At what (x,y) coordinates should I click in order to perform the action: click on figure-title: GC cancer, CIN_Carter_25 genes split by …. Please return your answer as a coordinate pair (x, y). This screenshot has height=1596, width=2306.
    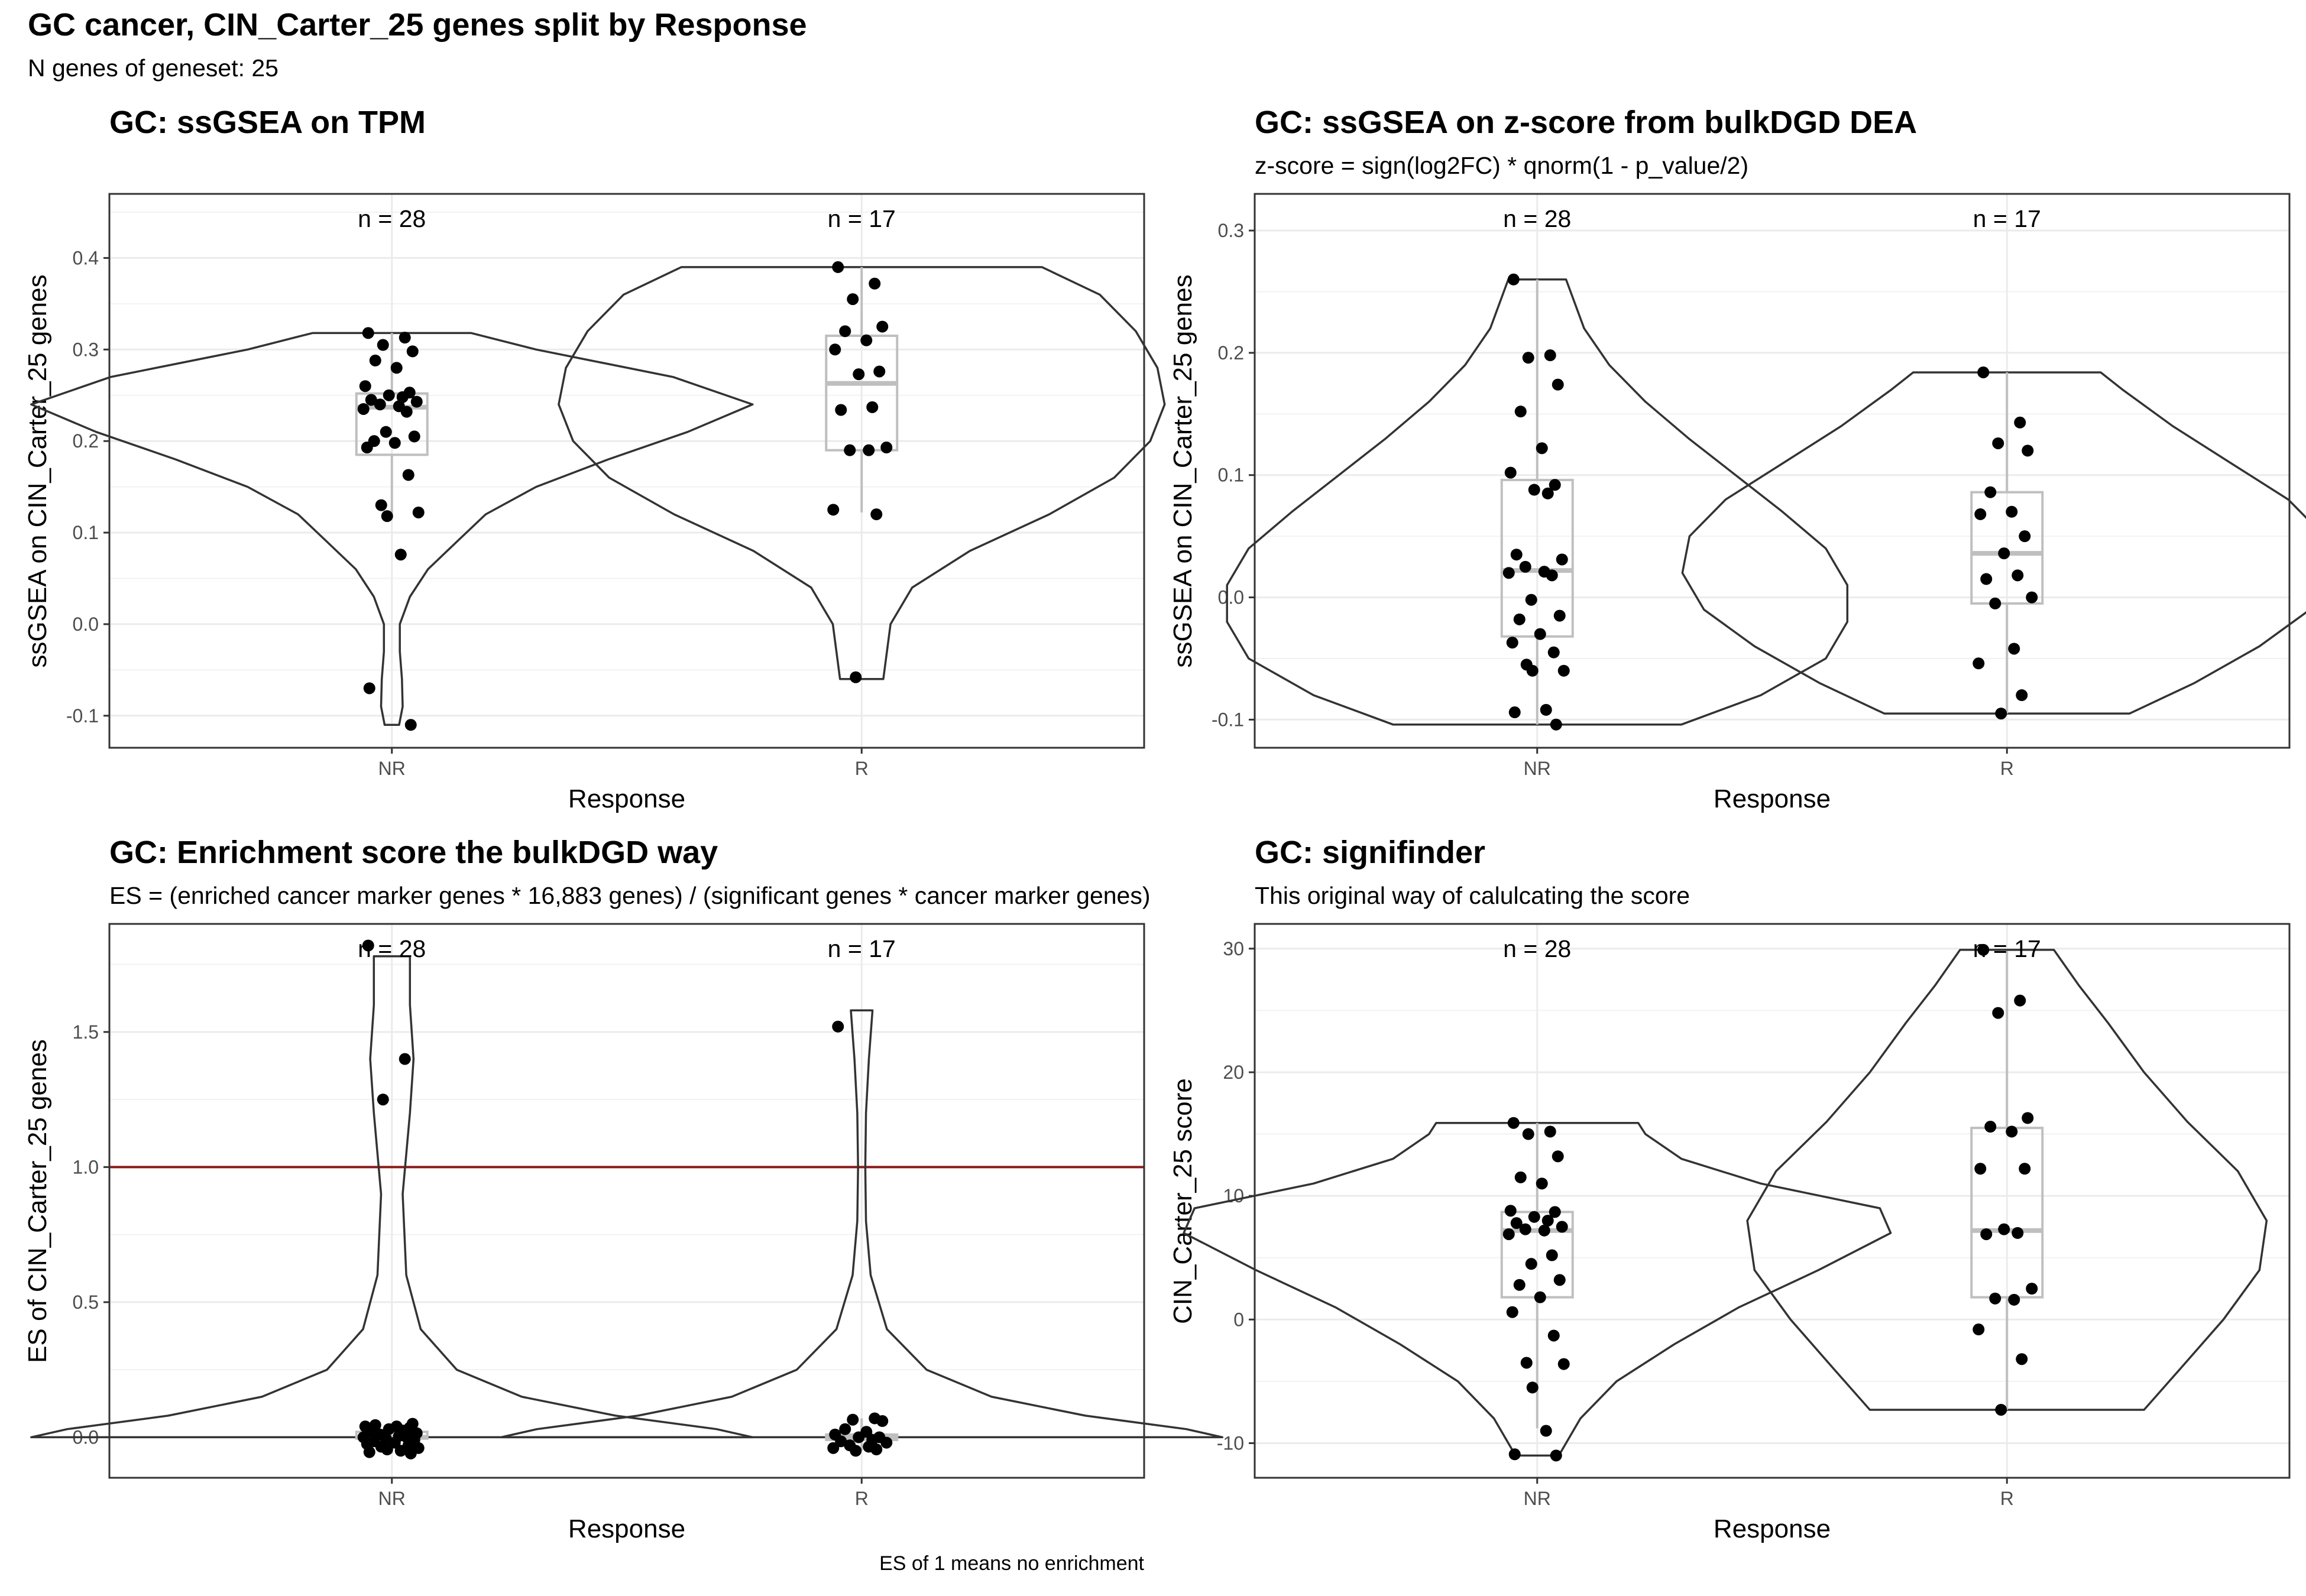
    Looking at the image, I should click on (417, 25).